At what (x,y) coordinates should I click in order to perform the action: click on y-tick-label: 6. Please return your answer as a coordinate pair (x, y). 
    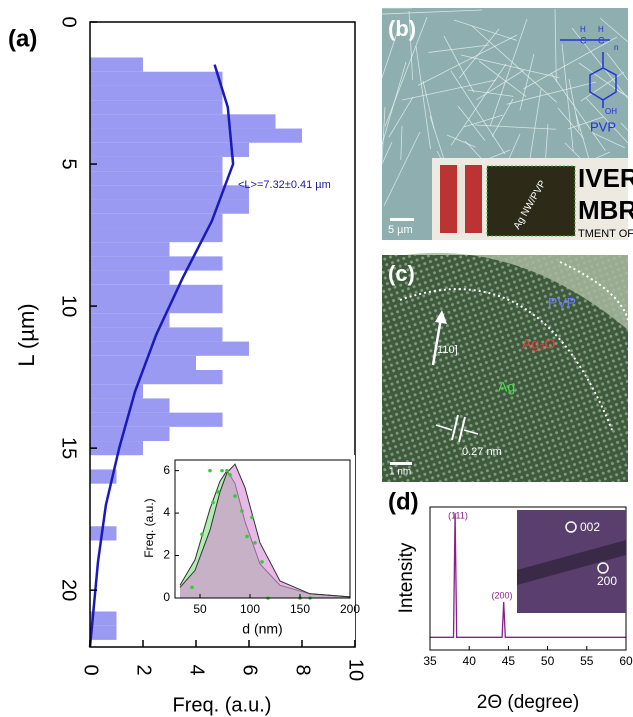
    Looking at the image, I should click on (166, 470).